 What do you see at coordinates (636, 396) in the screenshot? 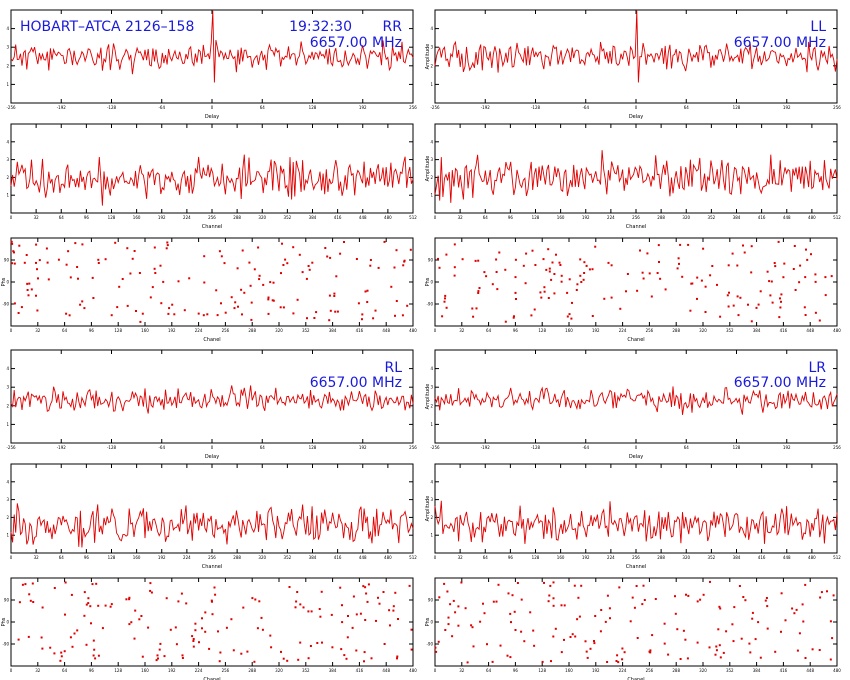
I see `axes-frame` at bounding box center [636, 396].